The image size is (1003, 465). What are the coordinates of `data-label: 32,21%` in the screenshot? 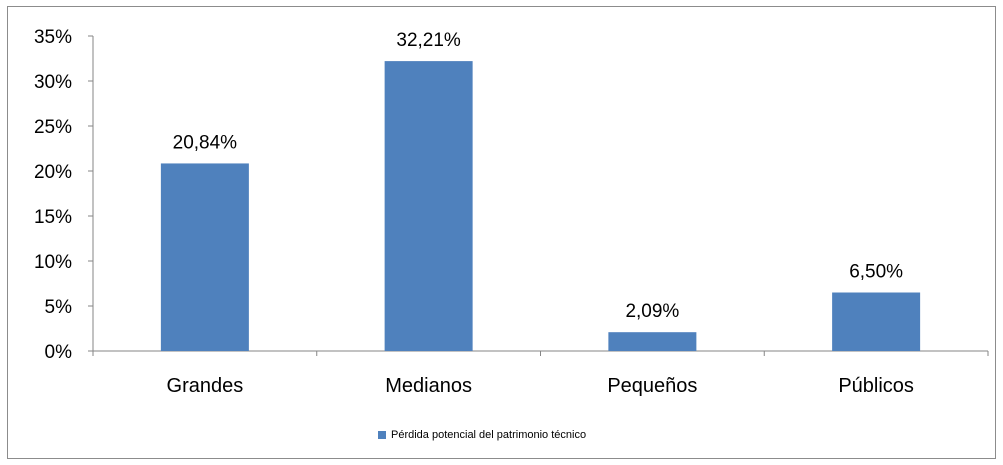 It's located at (428, 40).